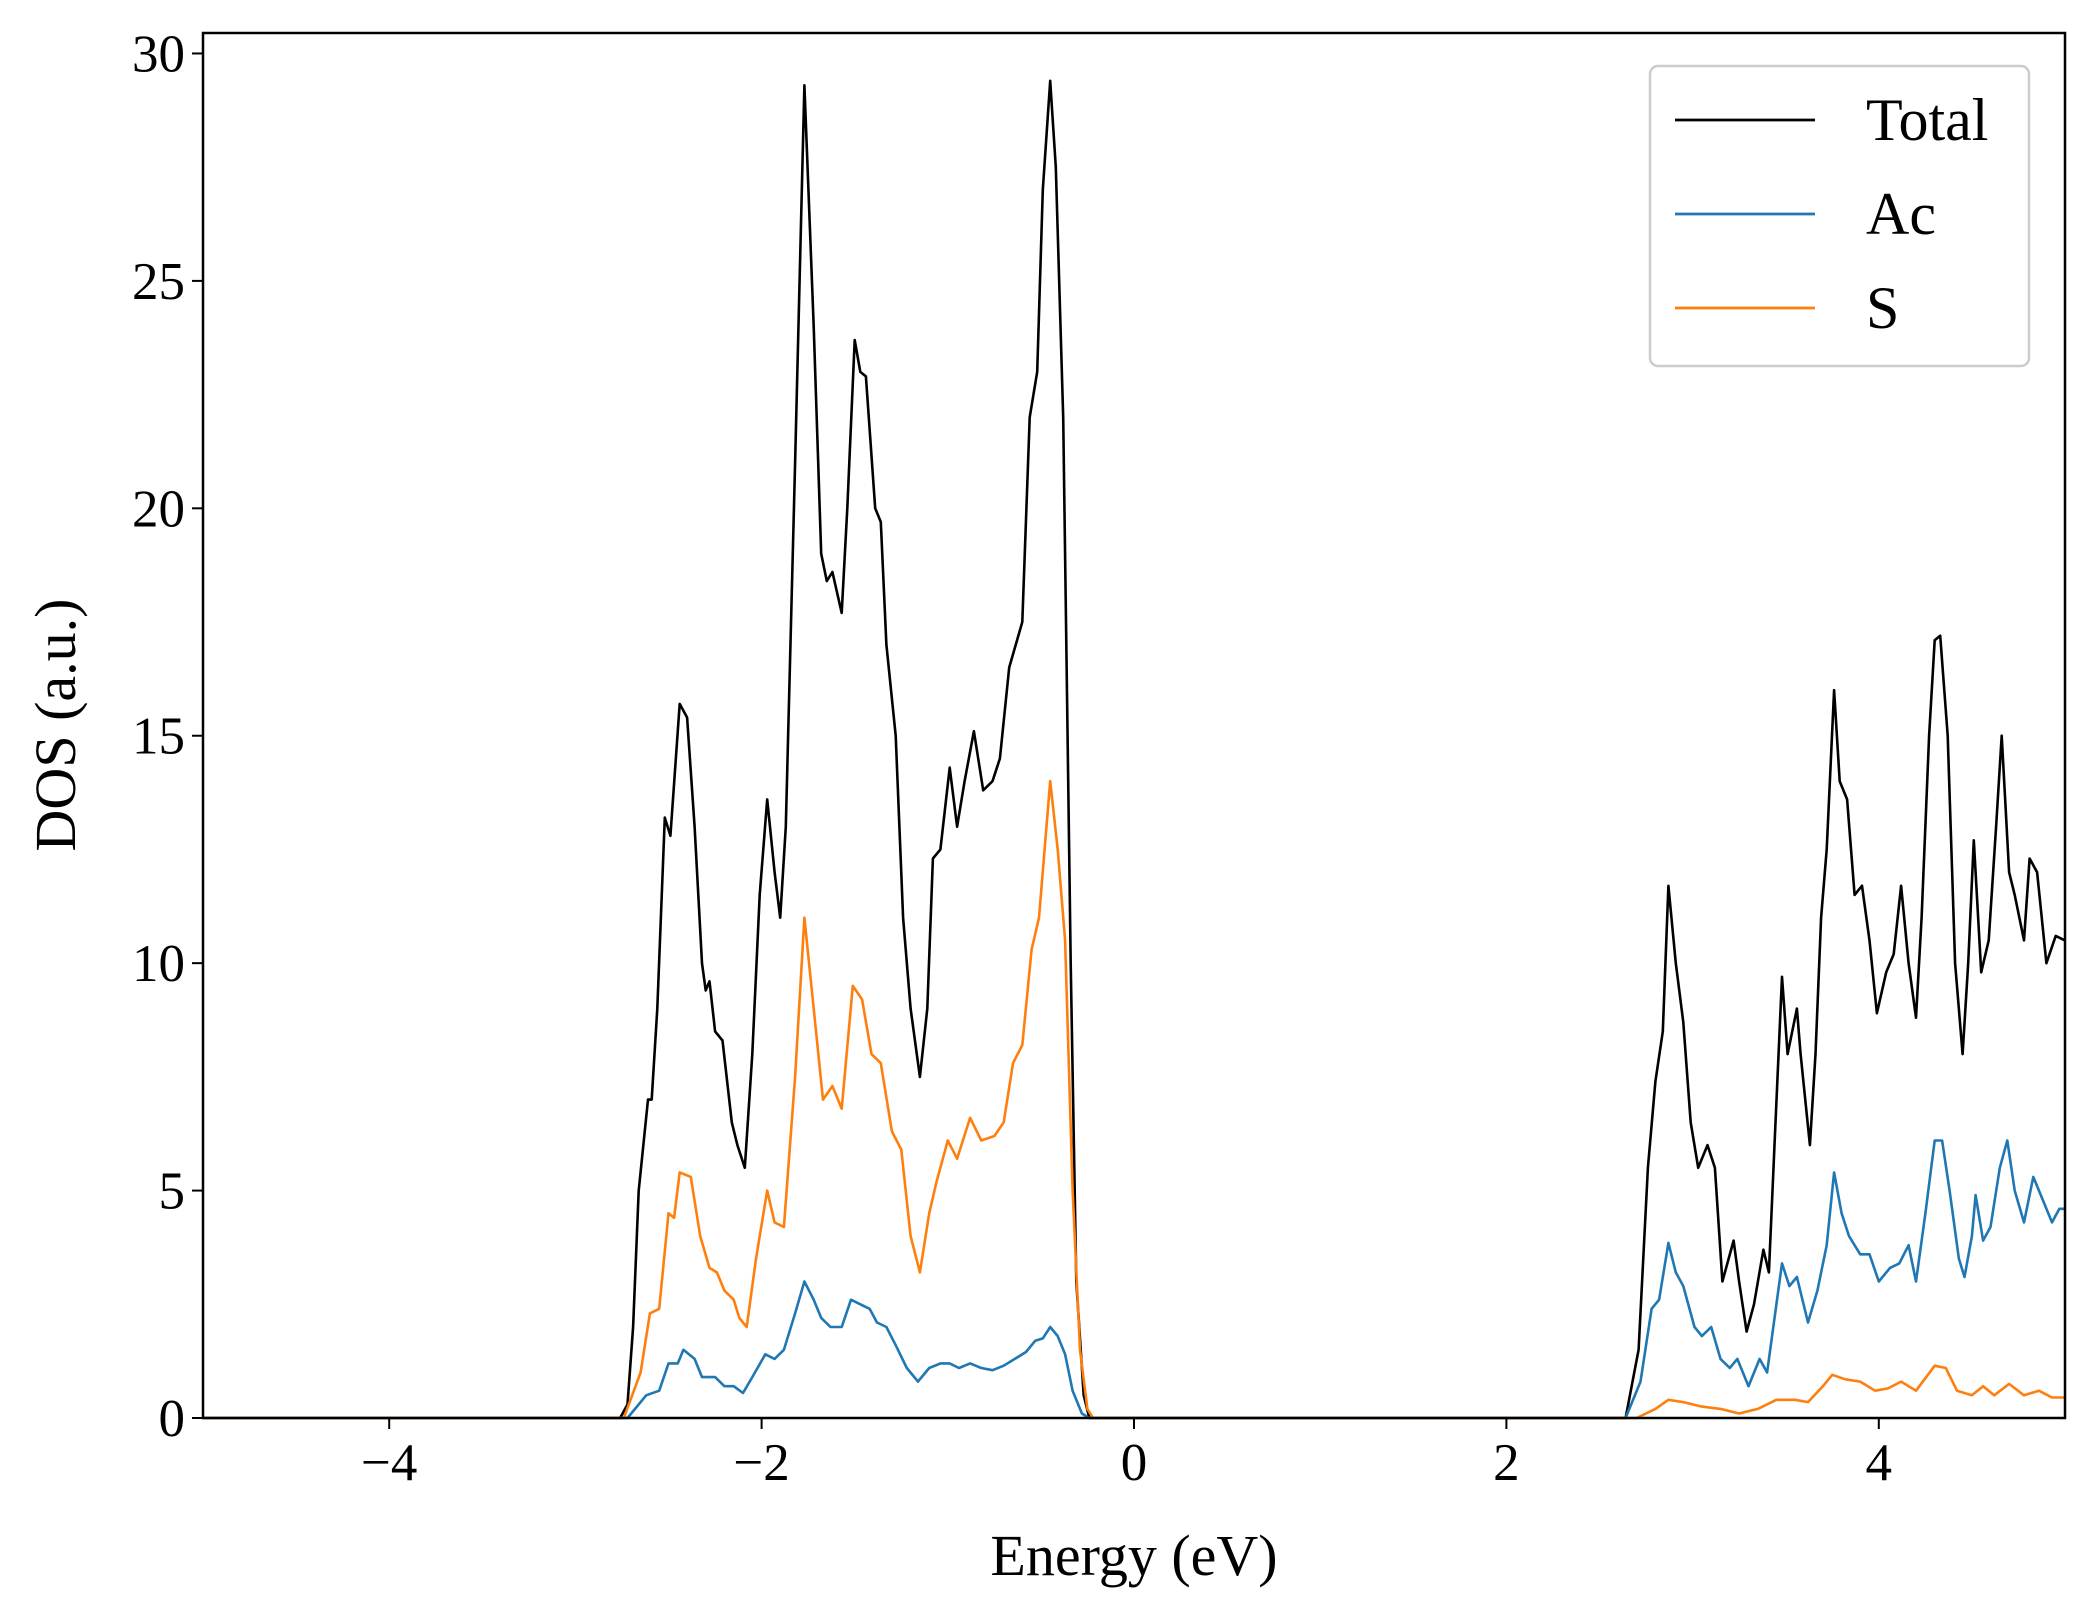 The width and height of the screenshot is (2097, 1617). Describe the element at coordinates (389, 1463) in the screenshot. I see `x-tick-label: −4` at that location.